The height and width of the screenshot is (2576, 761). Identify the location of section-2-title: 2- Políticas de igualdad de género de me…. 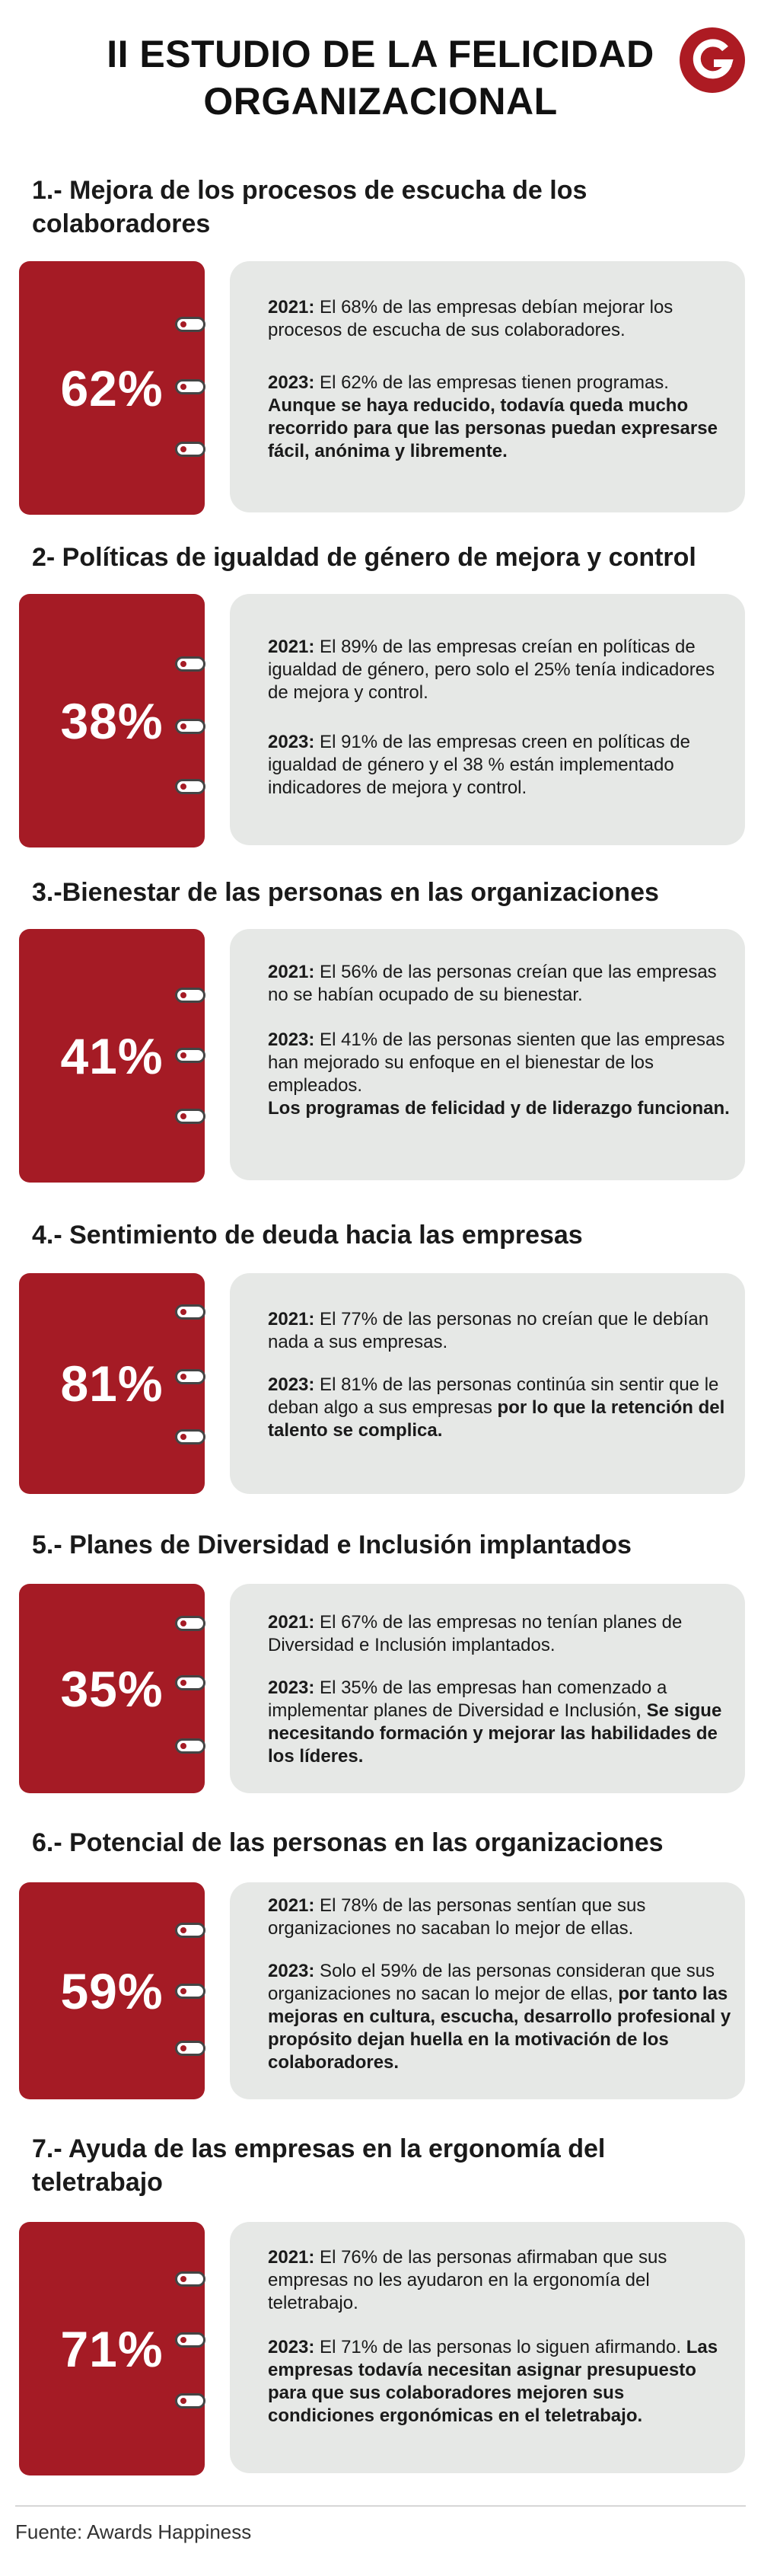
(364, 557).